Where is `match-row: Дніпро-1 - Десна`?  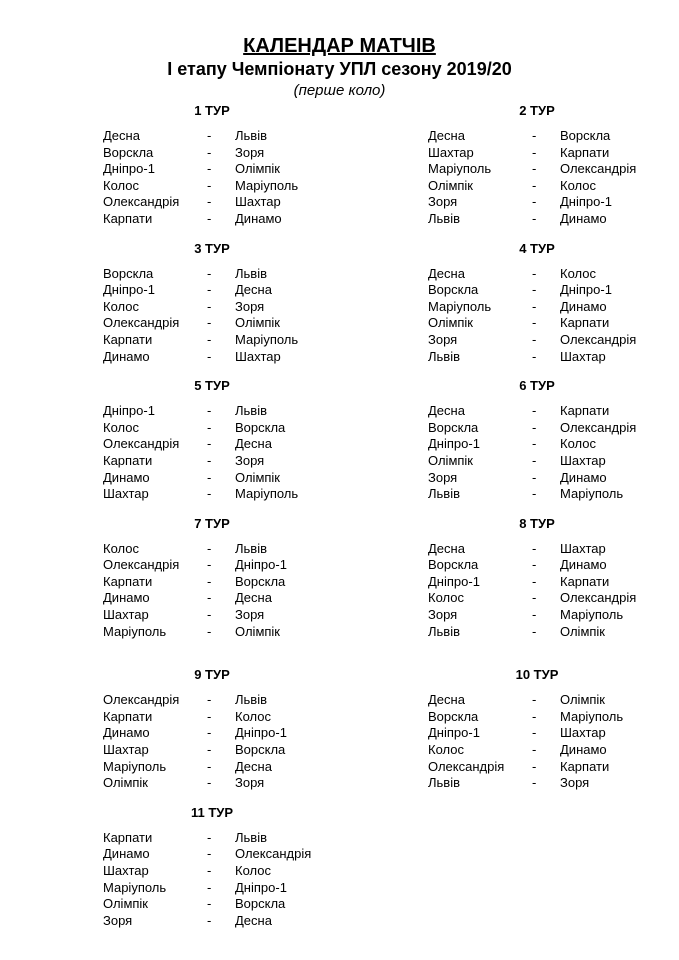
match-row: Дніпро-1 - Десна is located at coordinates (212, 290).